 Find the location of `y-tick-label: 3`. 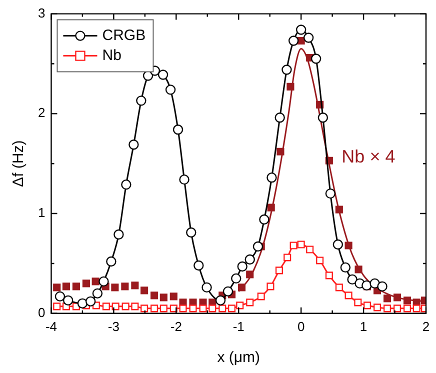

y-tick-label: 3 is located at coordinates (42, 12).